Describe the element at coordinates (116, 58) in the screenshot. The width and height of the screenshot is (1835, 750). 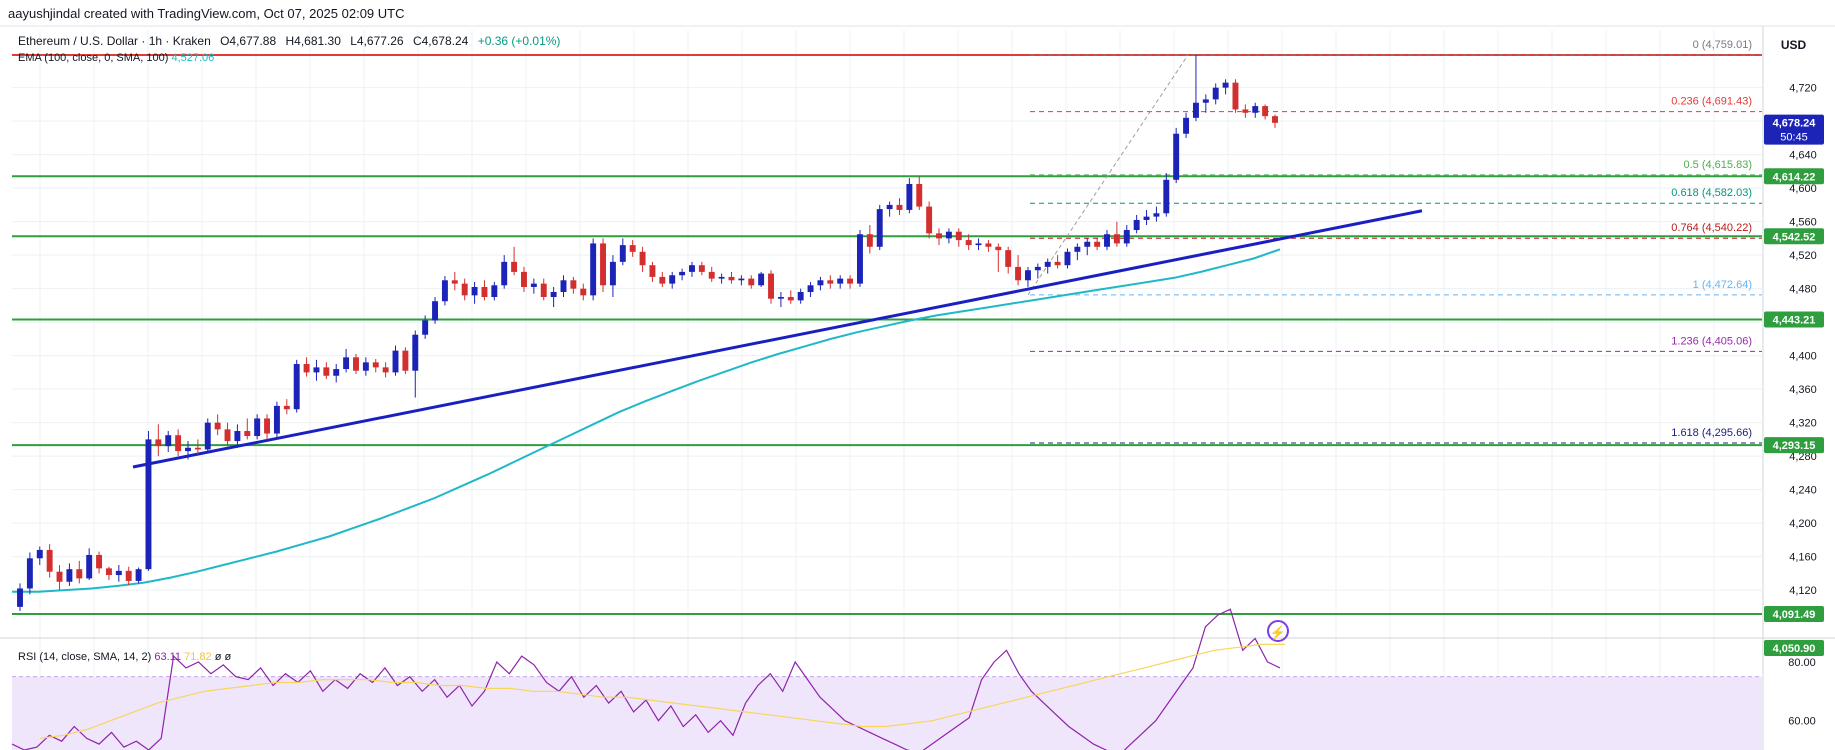
I see `ema-legend: EMA (100, close, 0, SMA, 100) 4,527.06` at that location.